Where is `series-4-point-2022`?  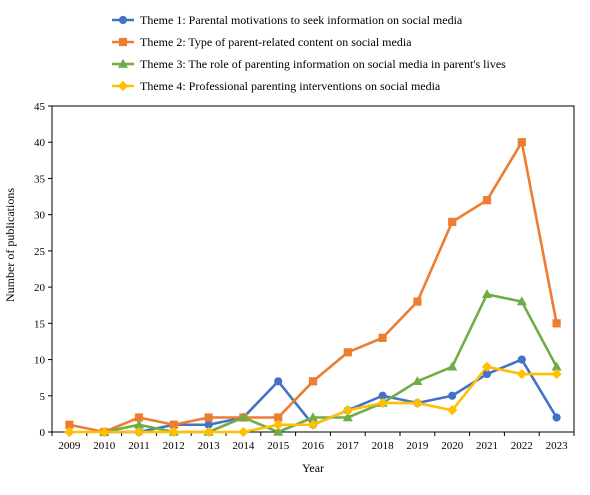 series-4-point-2022 is located at coordinates (521, 374).